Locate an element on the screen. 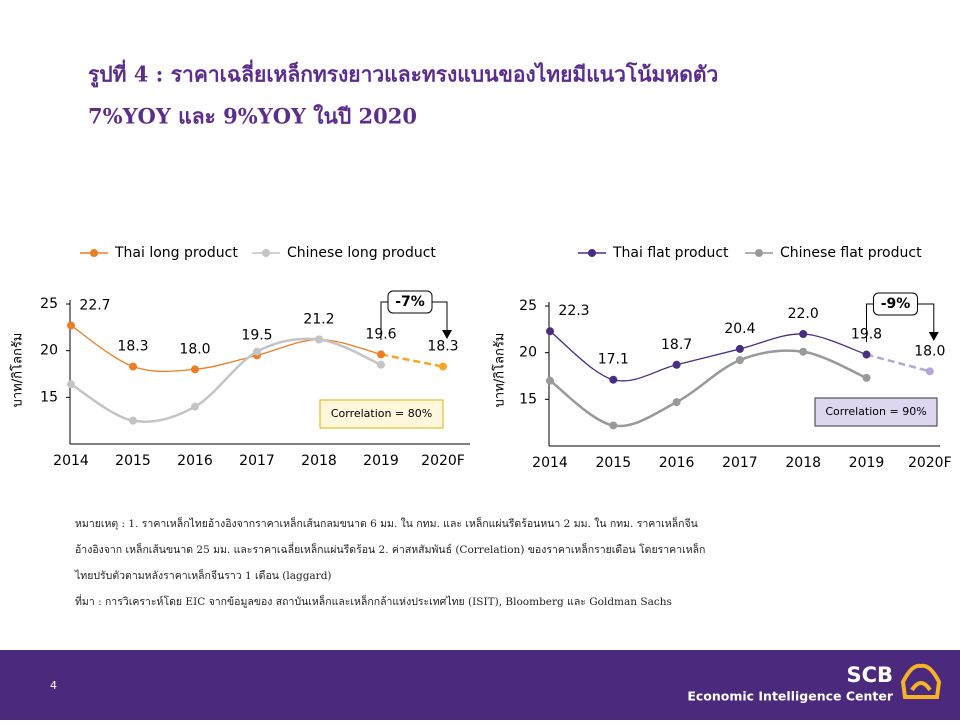  data-label: 17.1 is located at coordinates (613, 360).